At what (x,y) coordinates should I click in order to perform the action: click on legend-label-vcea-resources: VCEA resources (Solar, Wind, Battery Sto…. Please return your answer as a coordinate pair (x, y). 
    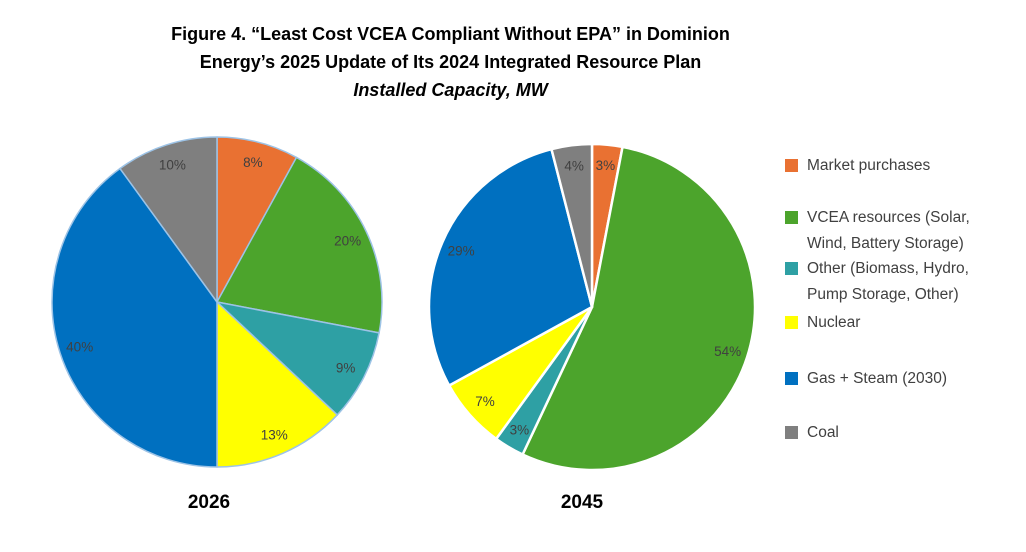
    Looking at the image, I should click on (888, 230).